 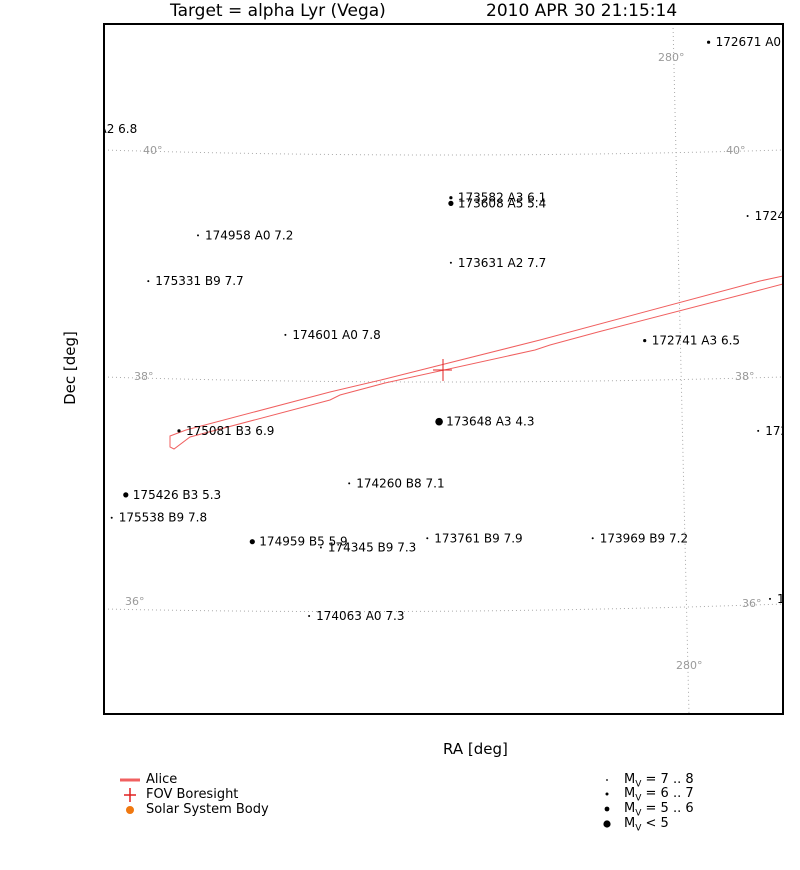 What do you see at coordinates (745, 376) in the screenshot?
I see `dec-grid-label-38-right: 38°` at bounding box center [745, 376].